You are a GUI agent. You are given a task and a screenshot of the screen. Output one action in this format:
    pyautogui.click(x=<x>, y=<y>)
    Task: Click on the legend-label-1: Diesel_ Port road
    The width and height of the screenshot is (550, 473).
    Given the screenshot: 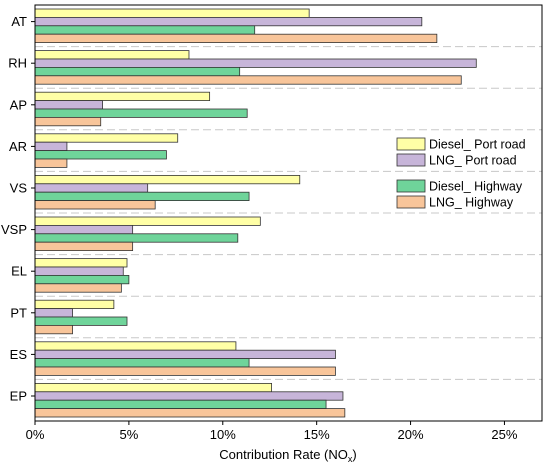 What is the action you would take?
    pyautogui.click(x=477, y=145)
    